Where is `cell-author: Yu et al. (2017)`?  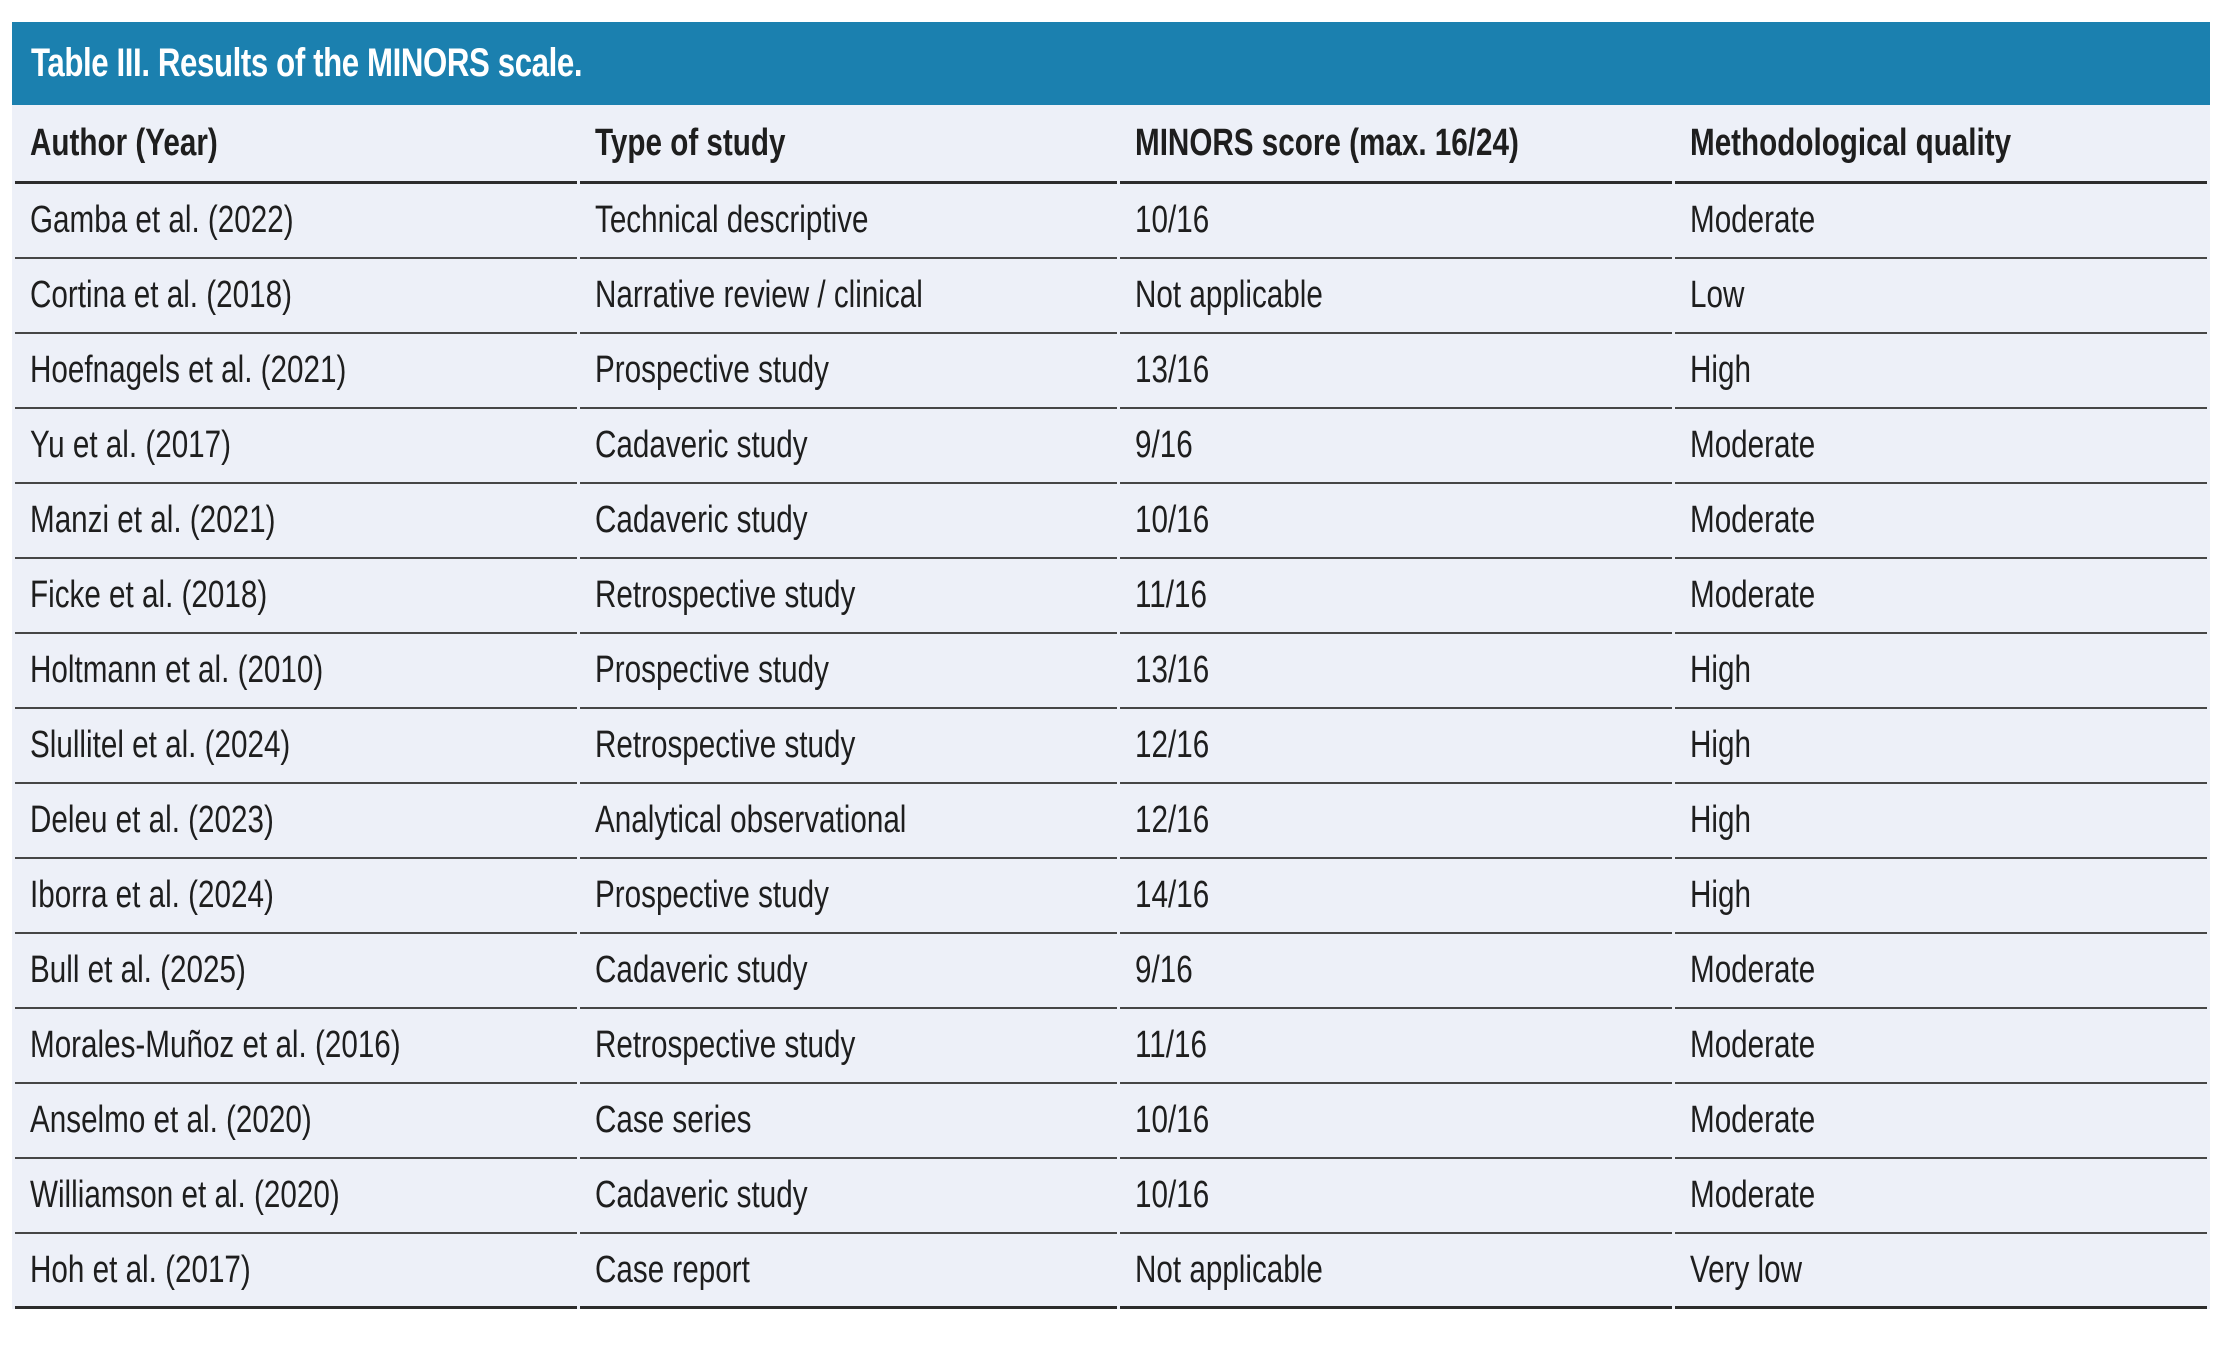 cell-author: Yu et al. (2017) is located at coordinates (296, 446).